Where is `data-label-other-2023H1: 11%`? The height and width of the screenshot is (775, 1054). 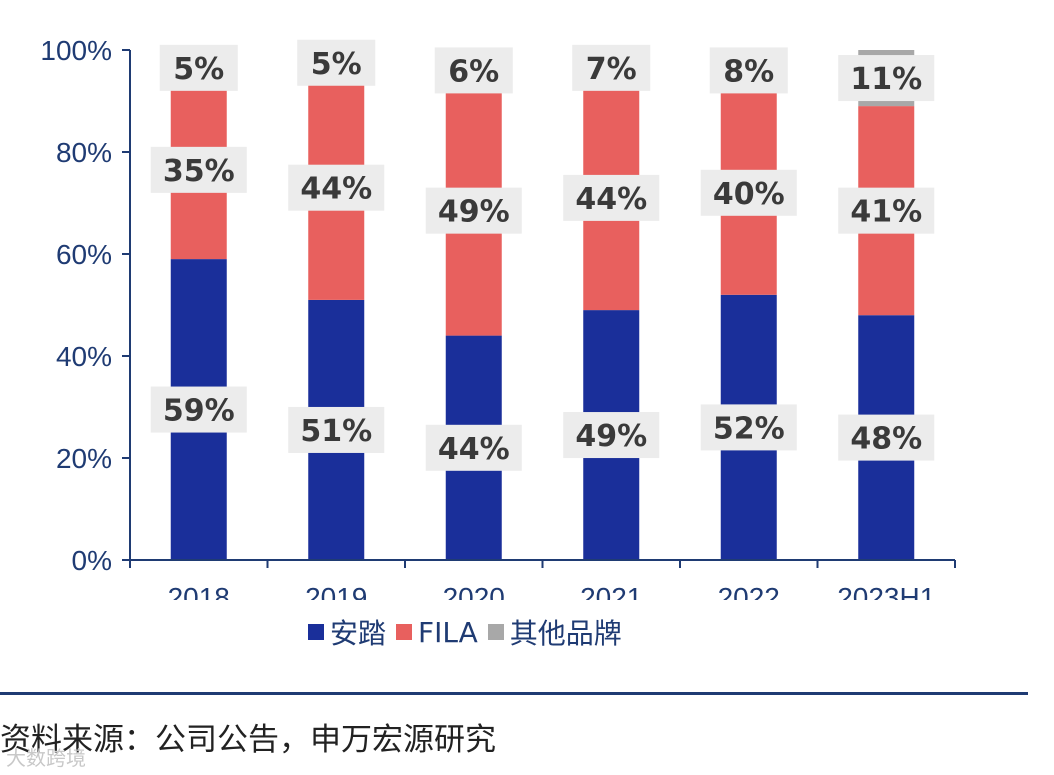 data-label-other-2023H1: 11% is located at coordinates (886, 79).